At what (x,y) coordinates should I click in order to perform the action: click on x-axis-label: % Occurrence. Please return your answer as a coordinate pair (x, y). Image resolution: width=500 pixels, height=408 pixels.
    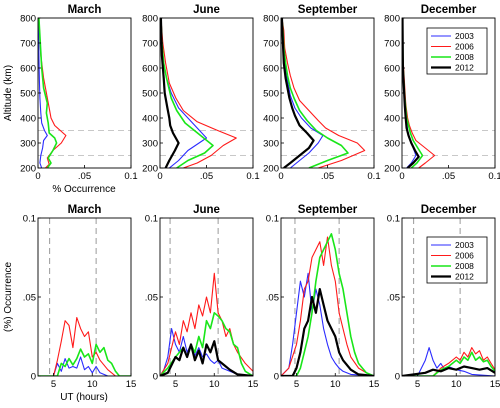
    Looking at the image, I should click on (84, 189).